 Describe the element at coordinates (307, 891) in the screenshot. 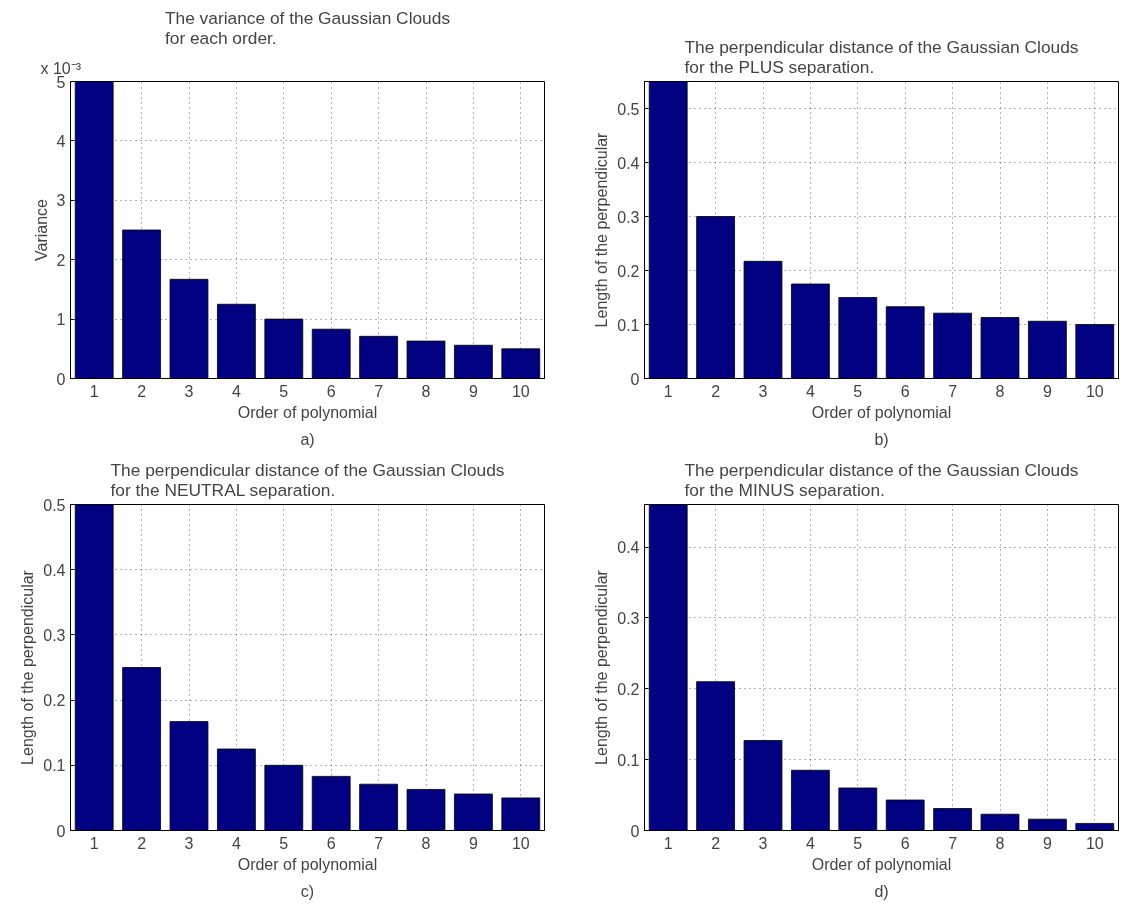

I see `text: c)` at that location.